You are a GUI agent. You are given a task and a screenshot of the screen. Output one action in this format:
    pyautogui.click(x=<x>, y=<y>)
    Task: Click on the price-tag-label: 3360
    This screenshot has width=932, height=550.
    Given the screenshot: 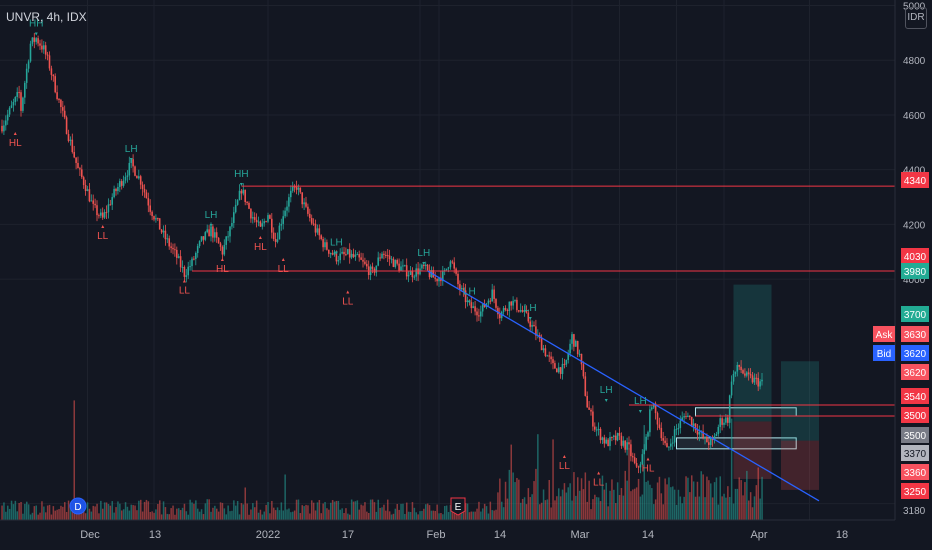 What is the action you would take?
    pyautogui.click(x=915, y=473)
    